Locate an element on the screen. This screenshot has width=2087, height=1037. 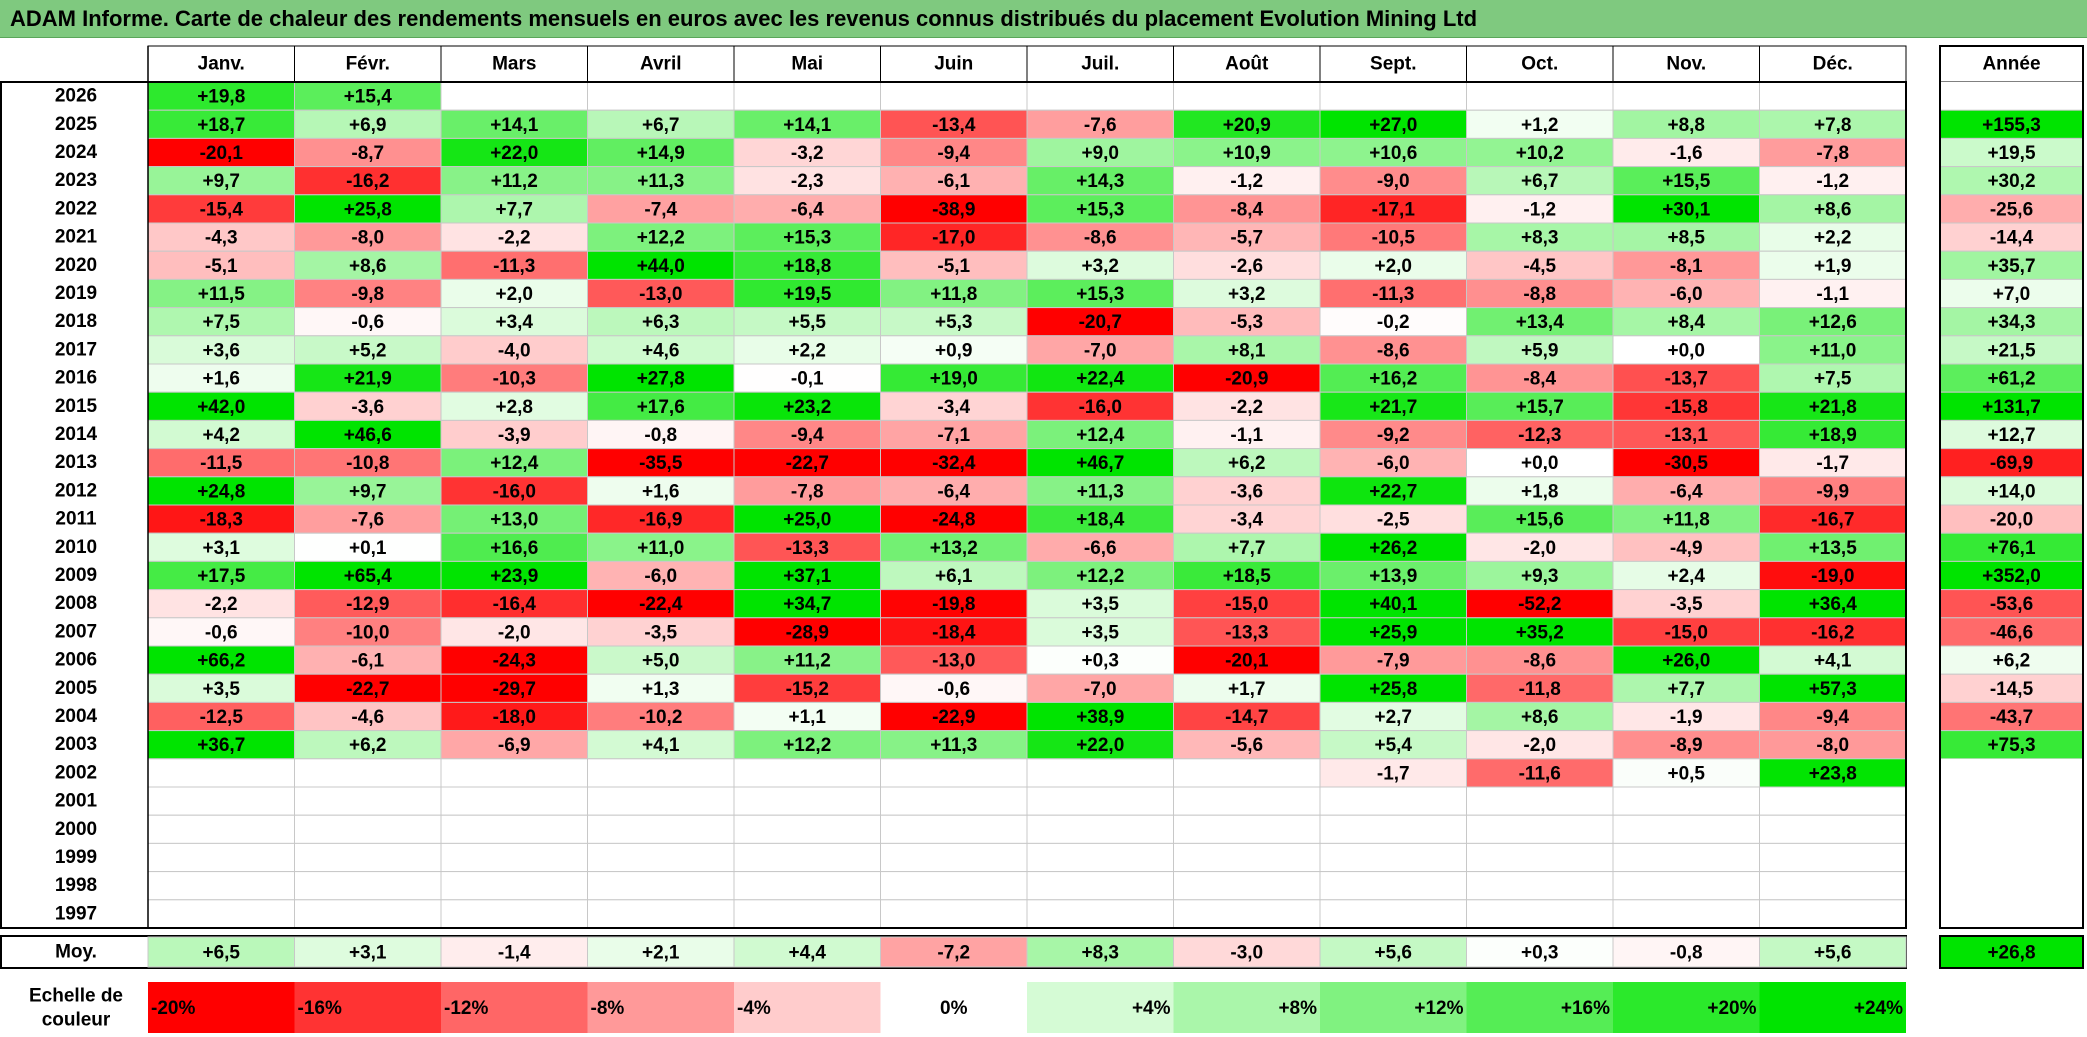
cell-value: -22,7 is located at coordinates (807, 463).